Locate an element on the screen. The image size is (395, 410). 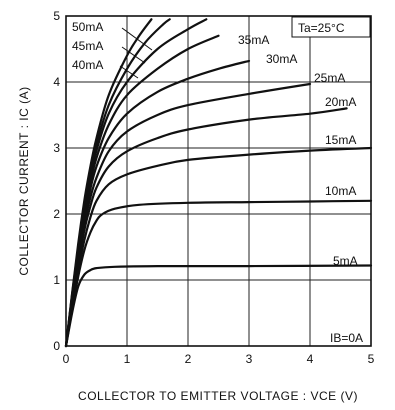
y-tick-label: 2 is located at coordinates (56, 214).